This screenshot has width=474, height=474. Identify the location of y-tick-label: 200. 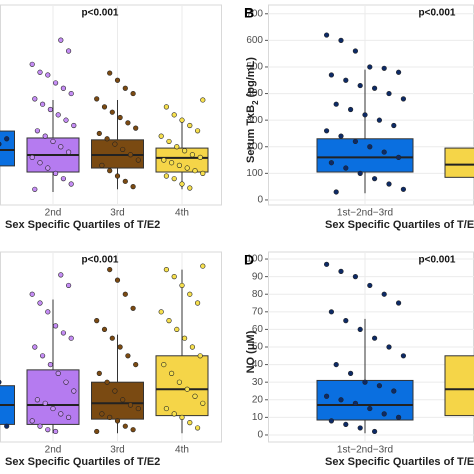
(254, 146).